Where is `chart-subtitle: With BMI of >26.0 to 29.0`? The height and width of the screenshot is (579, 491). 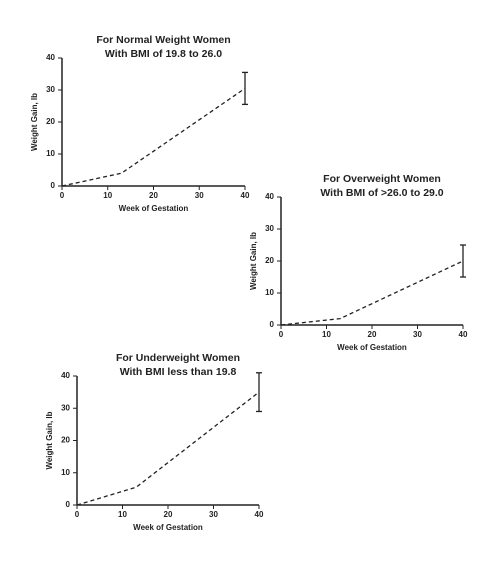
chart-subtitle: With BMI of >26.0 to 29.0 is located at coordinates (381, 193).